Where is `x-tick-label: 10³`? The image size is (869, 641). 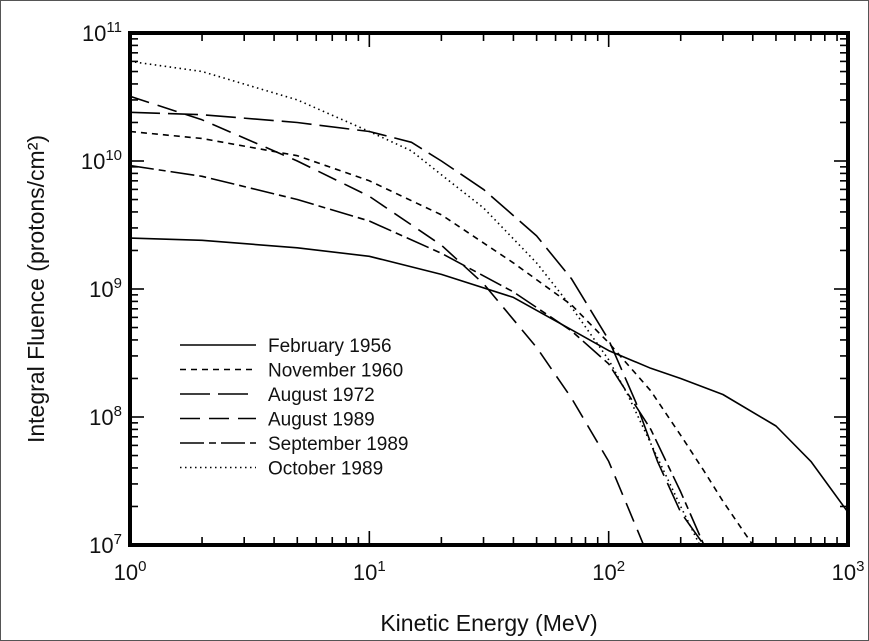 x-tick-label: 10³ is located at coordinates (848, 571).